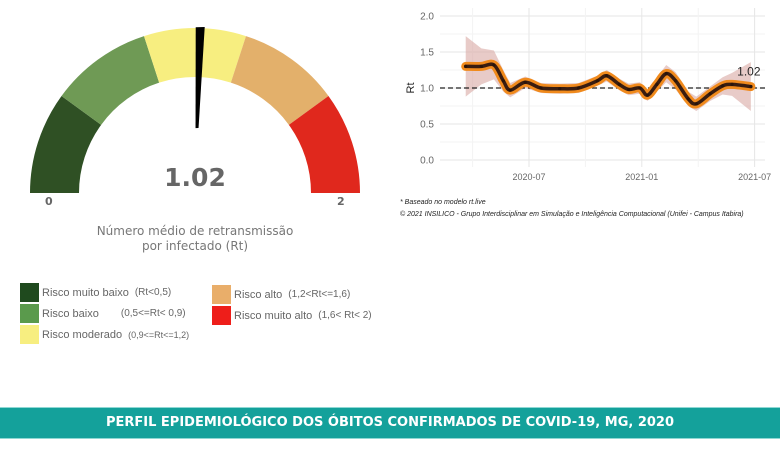  Describe the element at coordinates (528, 177) in the screenshot. I see `x-tick-label: 2020-07` at that location.